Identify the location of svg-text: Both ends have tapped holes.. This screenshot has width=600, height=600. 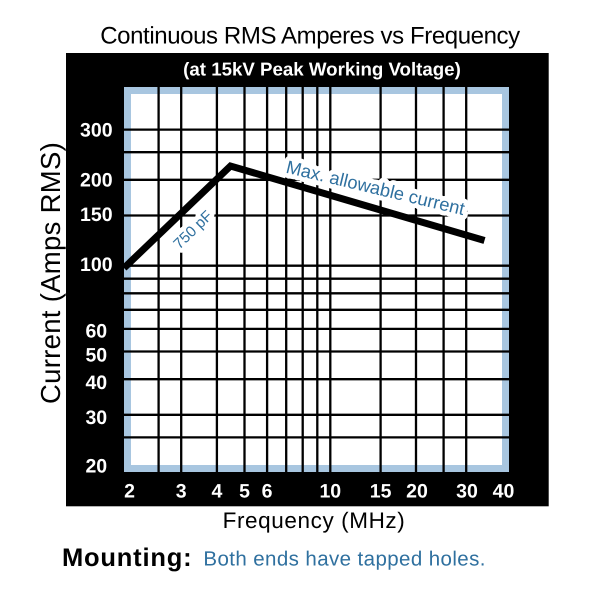
(344, 559).